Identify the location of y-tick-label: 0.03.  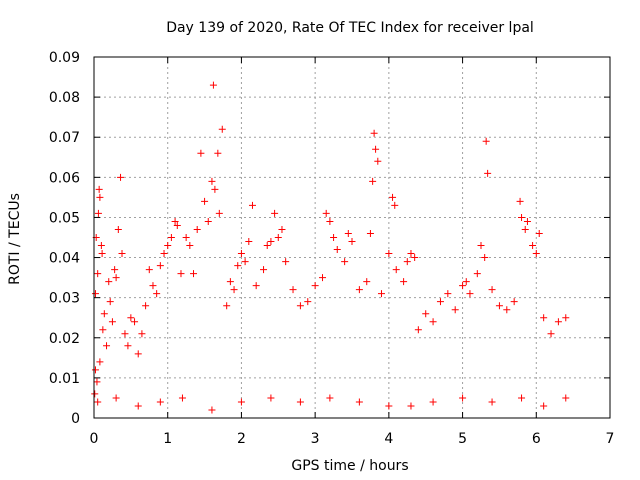
(64, 299).